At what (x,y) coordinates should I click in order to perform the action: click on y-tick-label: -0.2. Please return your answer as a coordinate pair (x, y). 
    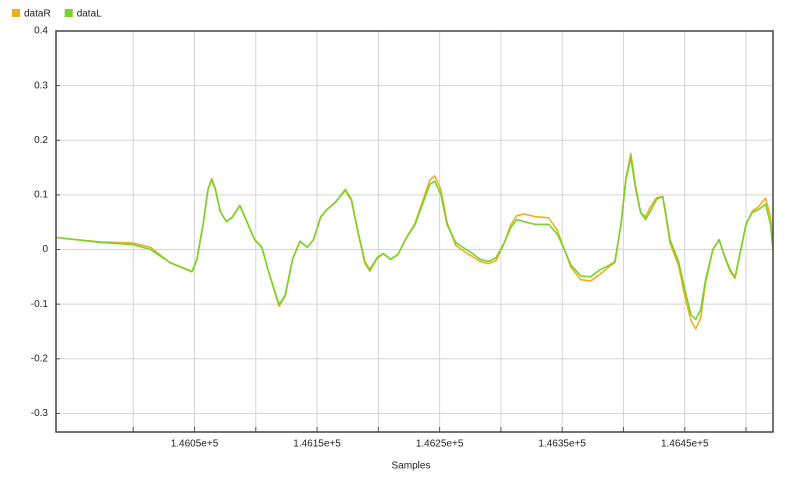
    Looking at the image, I should click on (40, 358).